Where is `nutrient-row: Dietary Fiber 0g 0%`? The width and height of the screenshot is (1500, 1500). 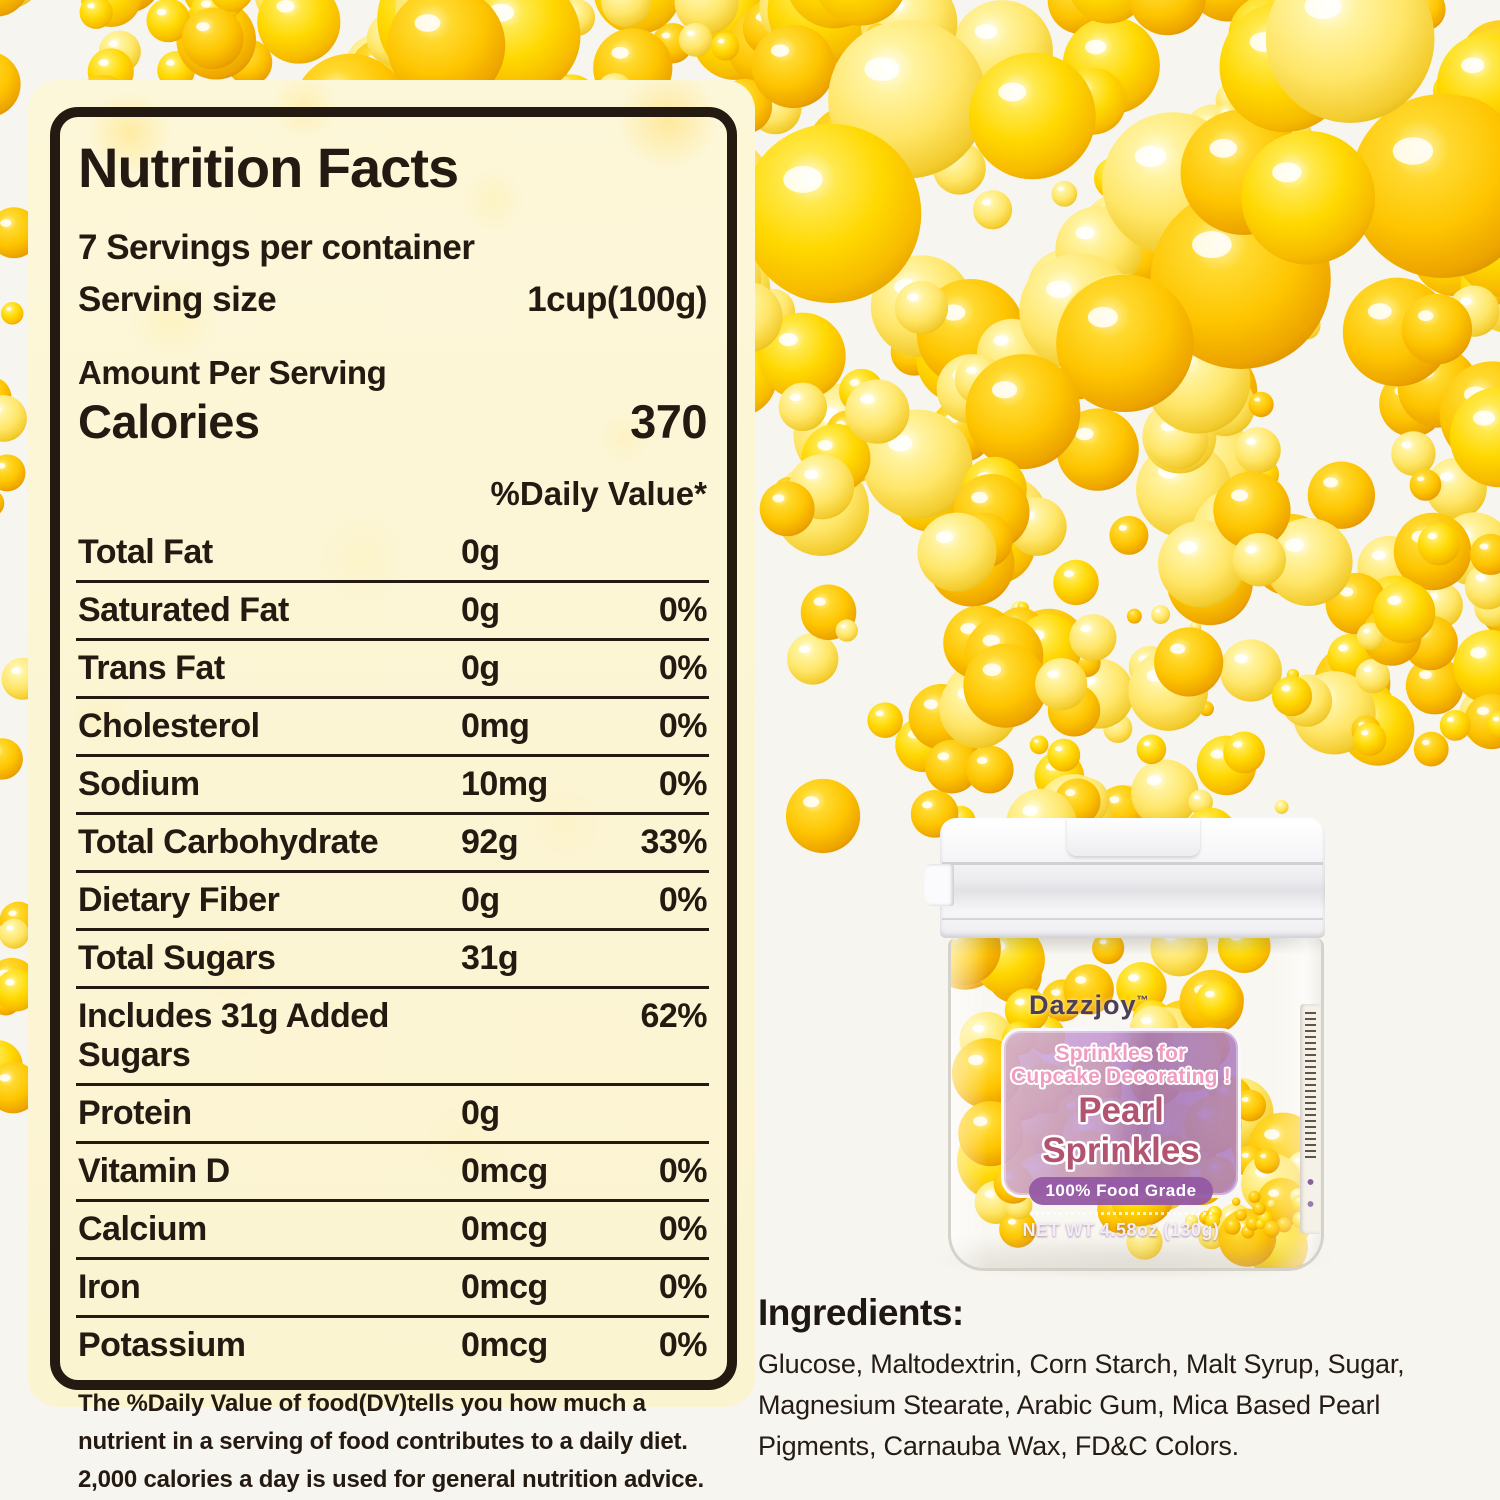 nutrient-row: Dietary Fiber 0g 0% is located at coordinates (392, 902).